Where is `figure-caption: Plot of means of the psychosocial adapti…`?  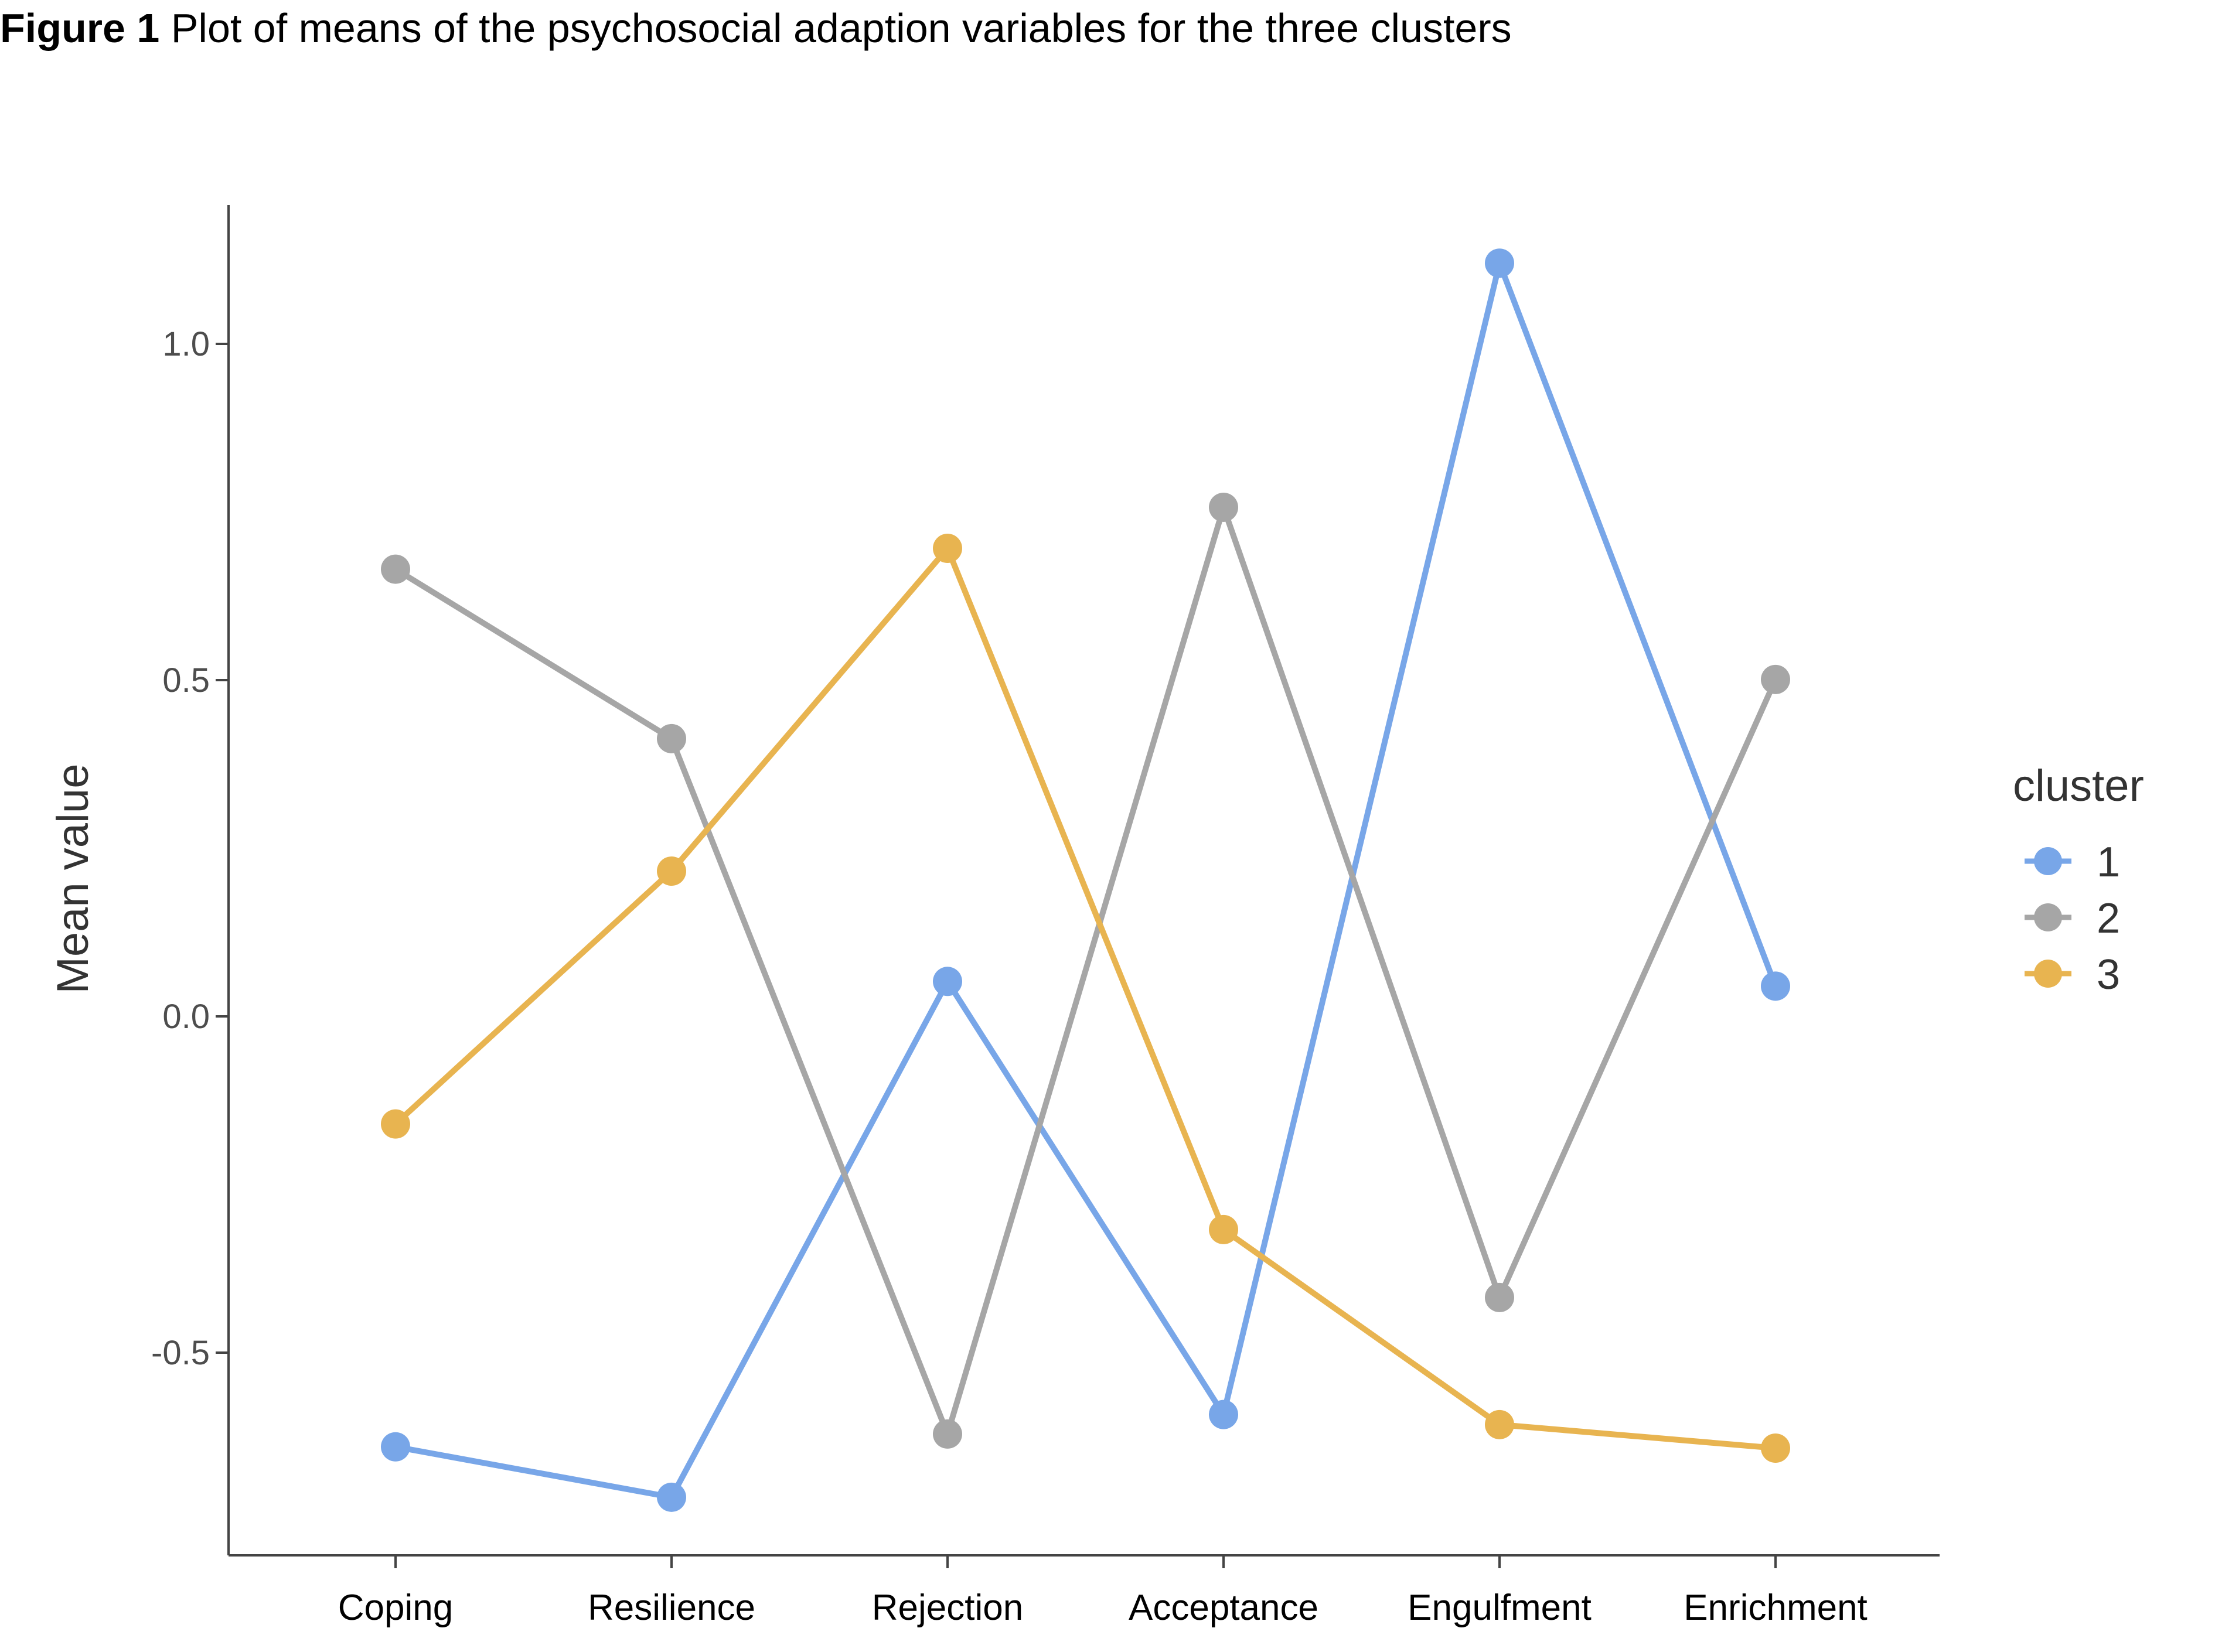
figure-caption: Plot of means of the psychosocial adapti… is located at coordinates (835, 28).